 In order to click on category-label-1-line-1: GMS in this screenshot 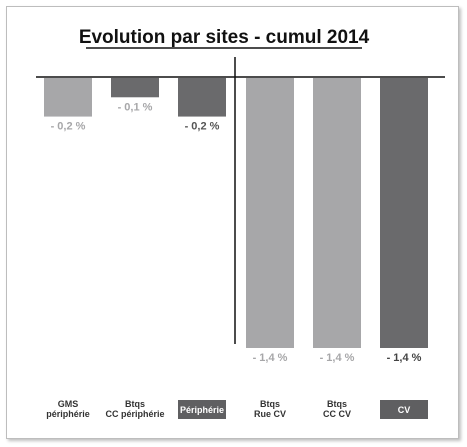, I will do `click(68, 404)`.